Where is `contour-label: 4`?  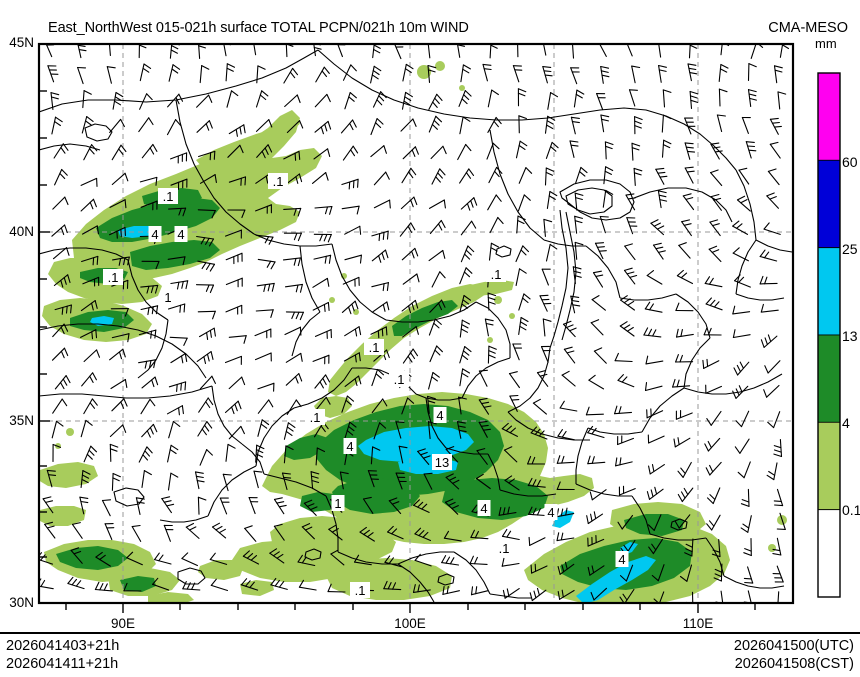 contour-label: 4 is located at coordinates (154, 234).